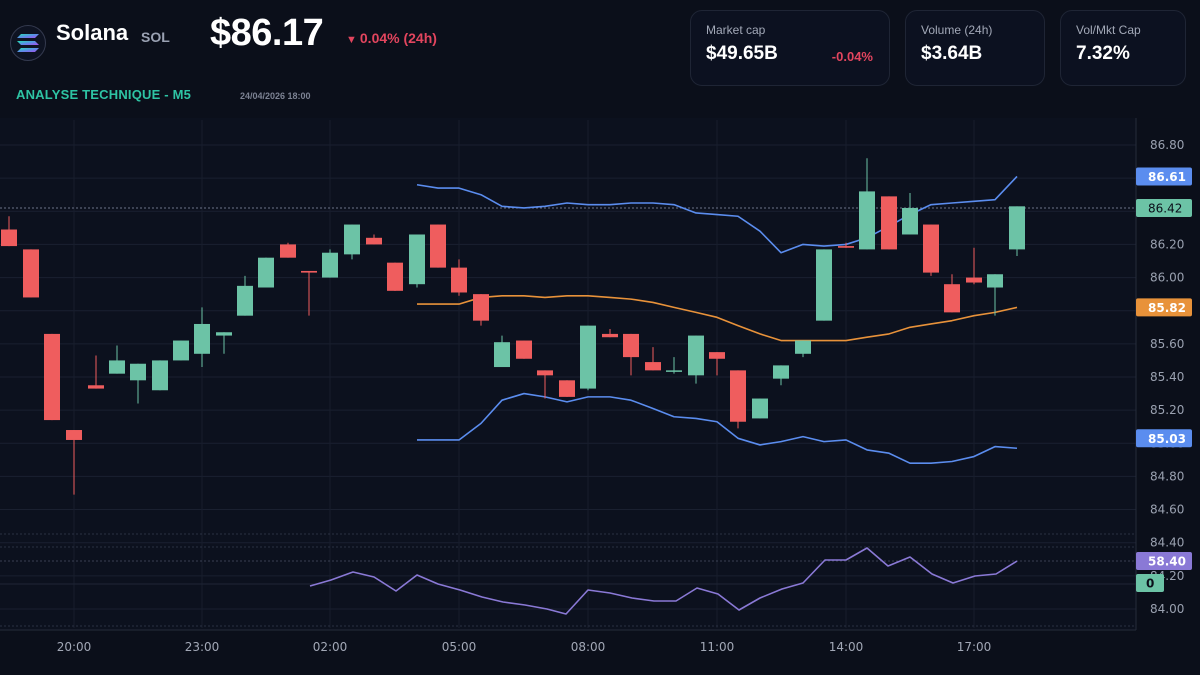 Image resolution: width=1200 pixels, height=675 pixels. Describe the element at coordinates (1167, 562) in the screenshot. I see `svg-text: 58.40` at that location.